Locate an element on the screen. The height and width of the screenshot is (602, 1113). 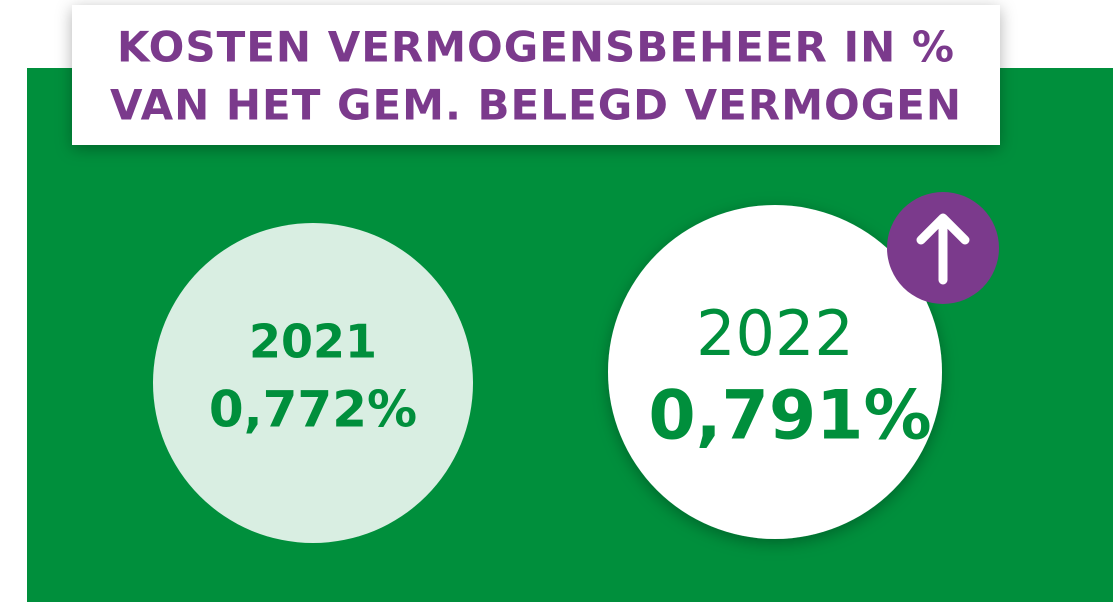
year: 2021 is located at coordinates (313, 342).